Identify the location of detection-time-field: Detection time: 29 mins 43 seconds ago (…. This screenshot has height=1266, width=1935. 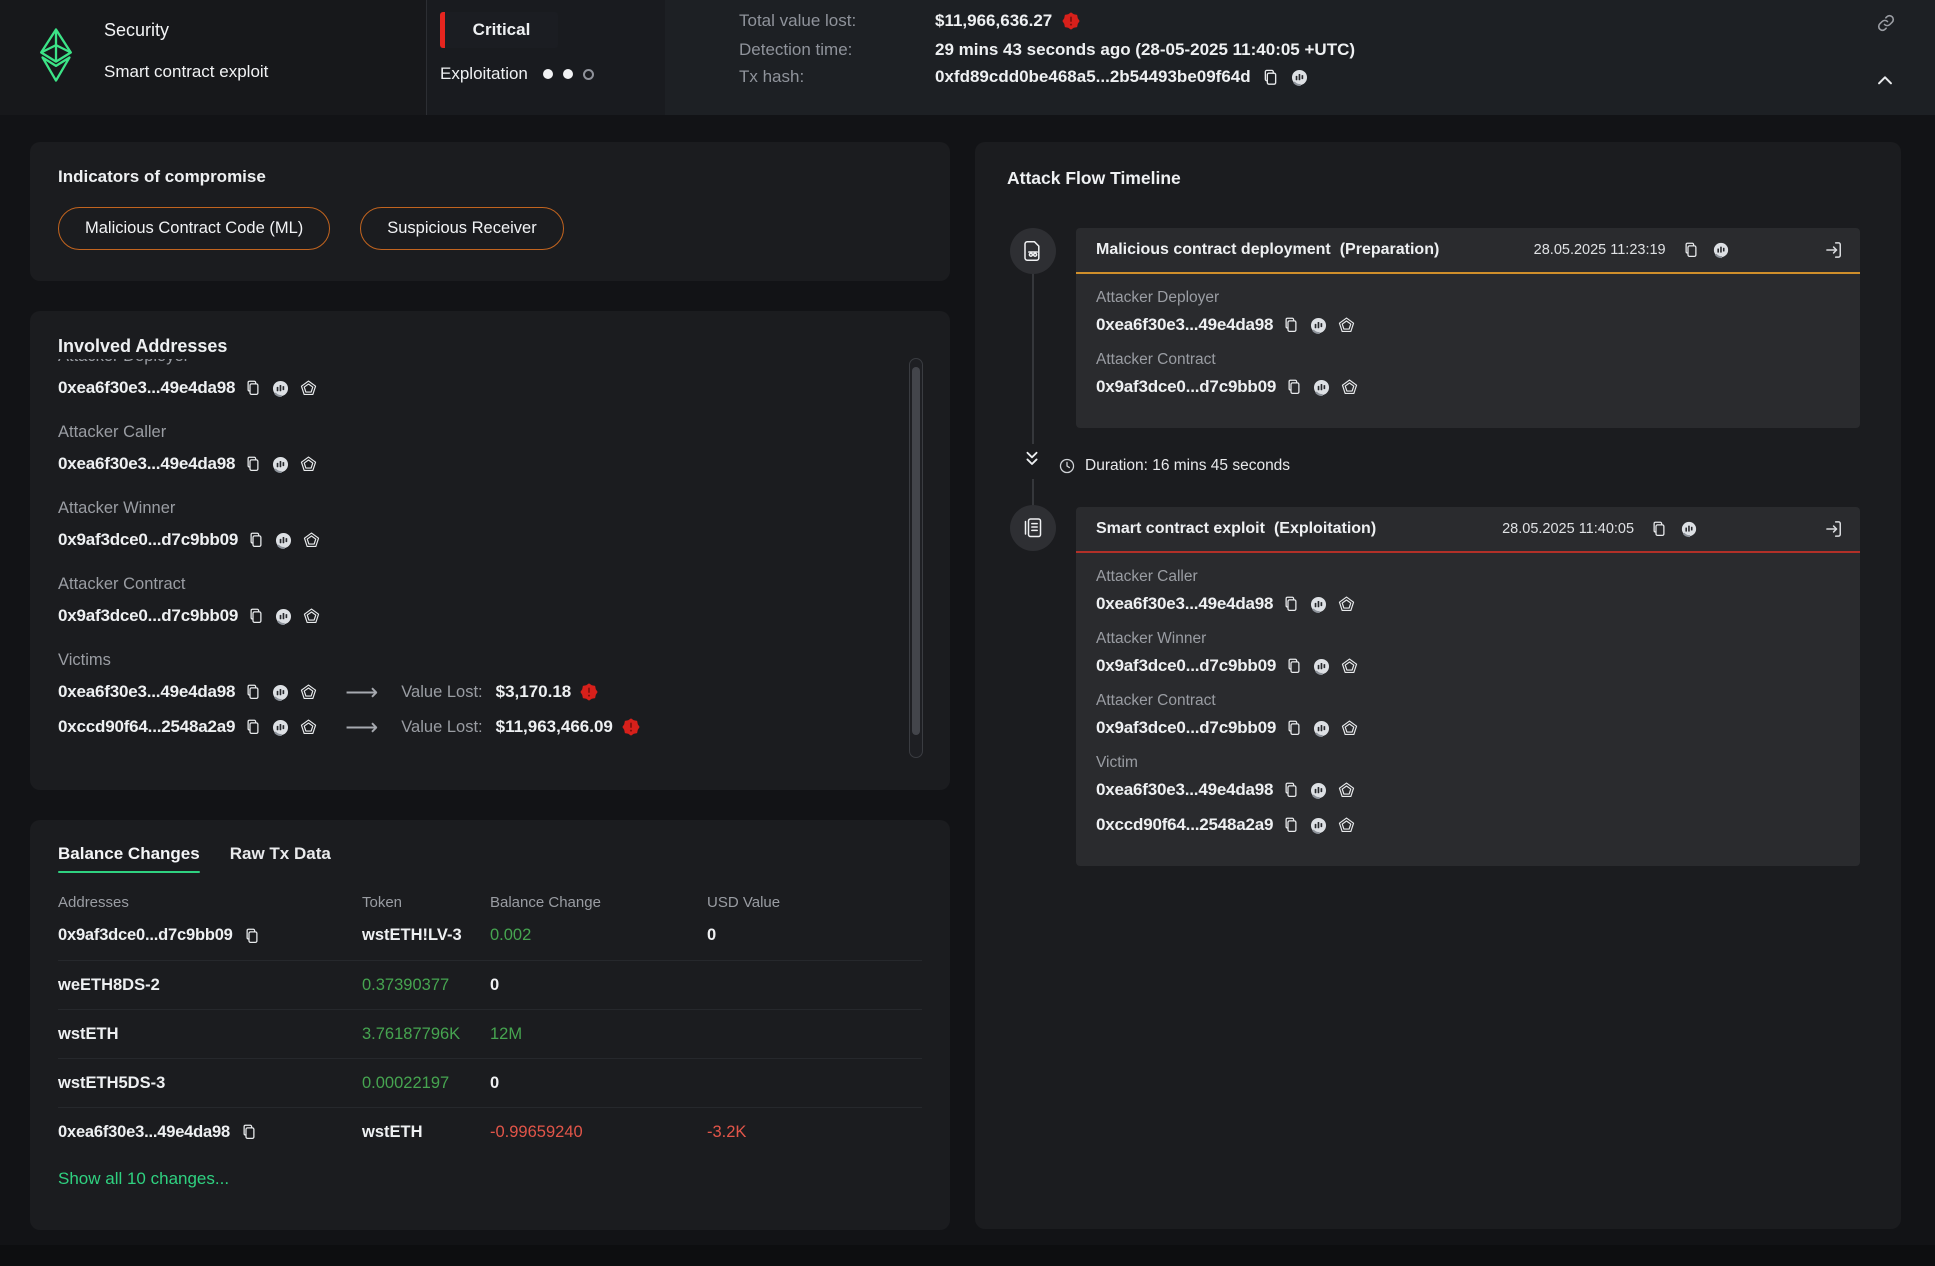
(1047, 50).